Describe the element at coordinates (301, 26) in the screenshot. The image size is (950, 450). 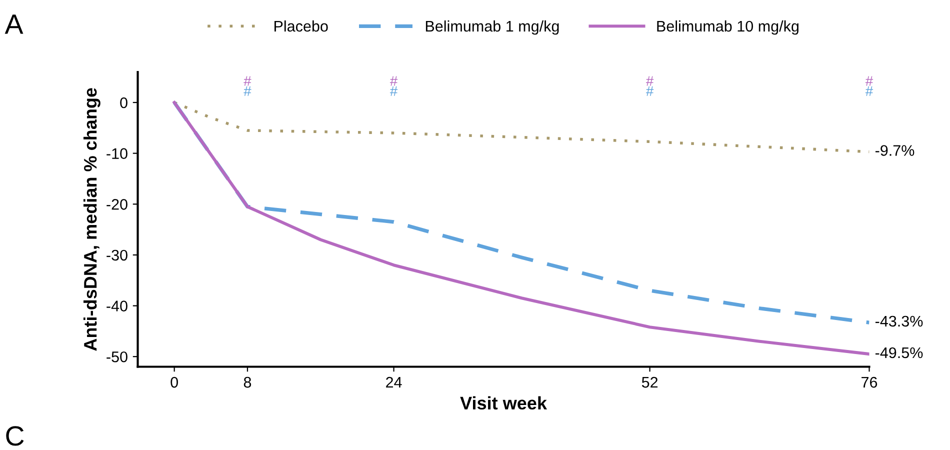
I see `legend-label: Placebo` at that location.